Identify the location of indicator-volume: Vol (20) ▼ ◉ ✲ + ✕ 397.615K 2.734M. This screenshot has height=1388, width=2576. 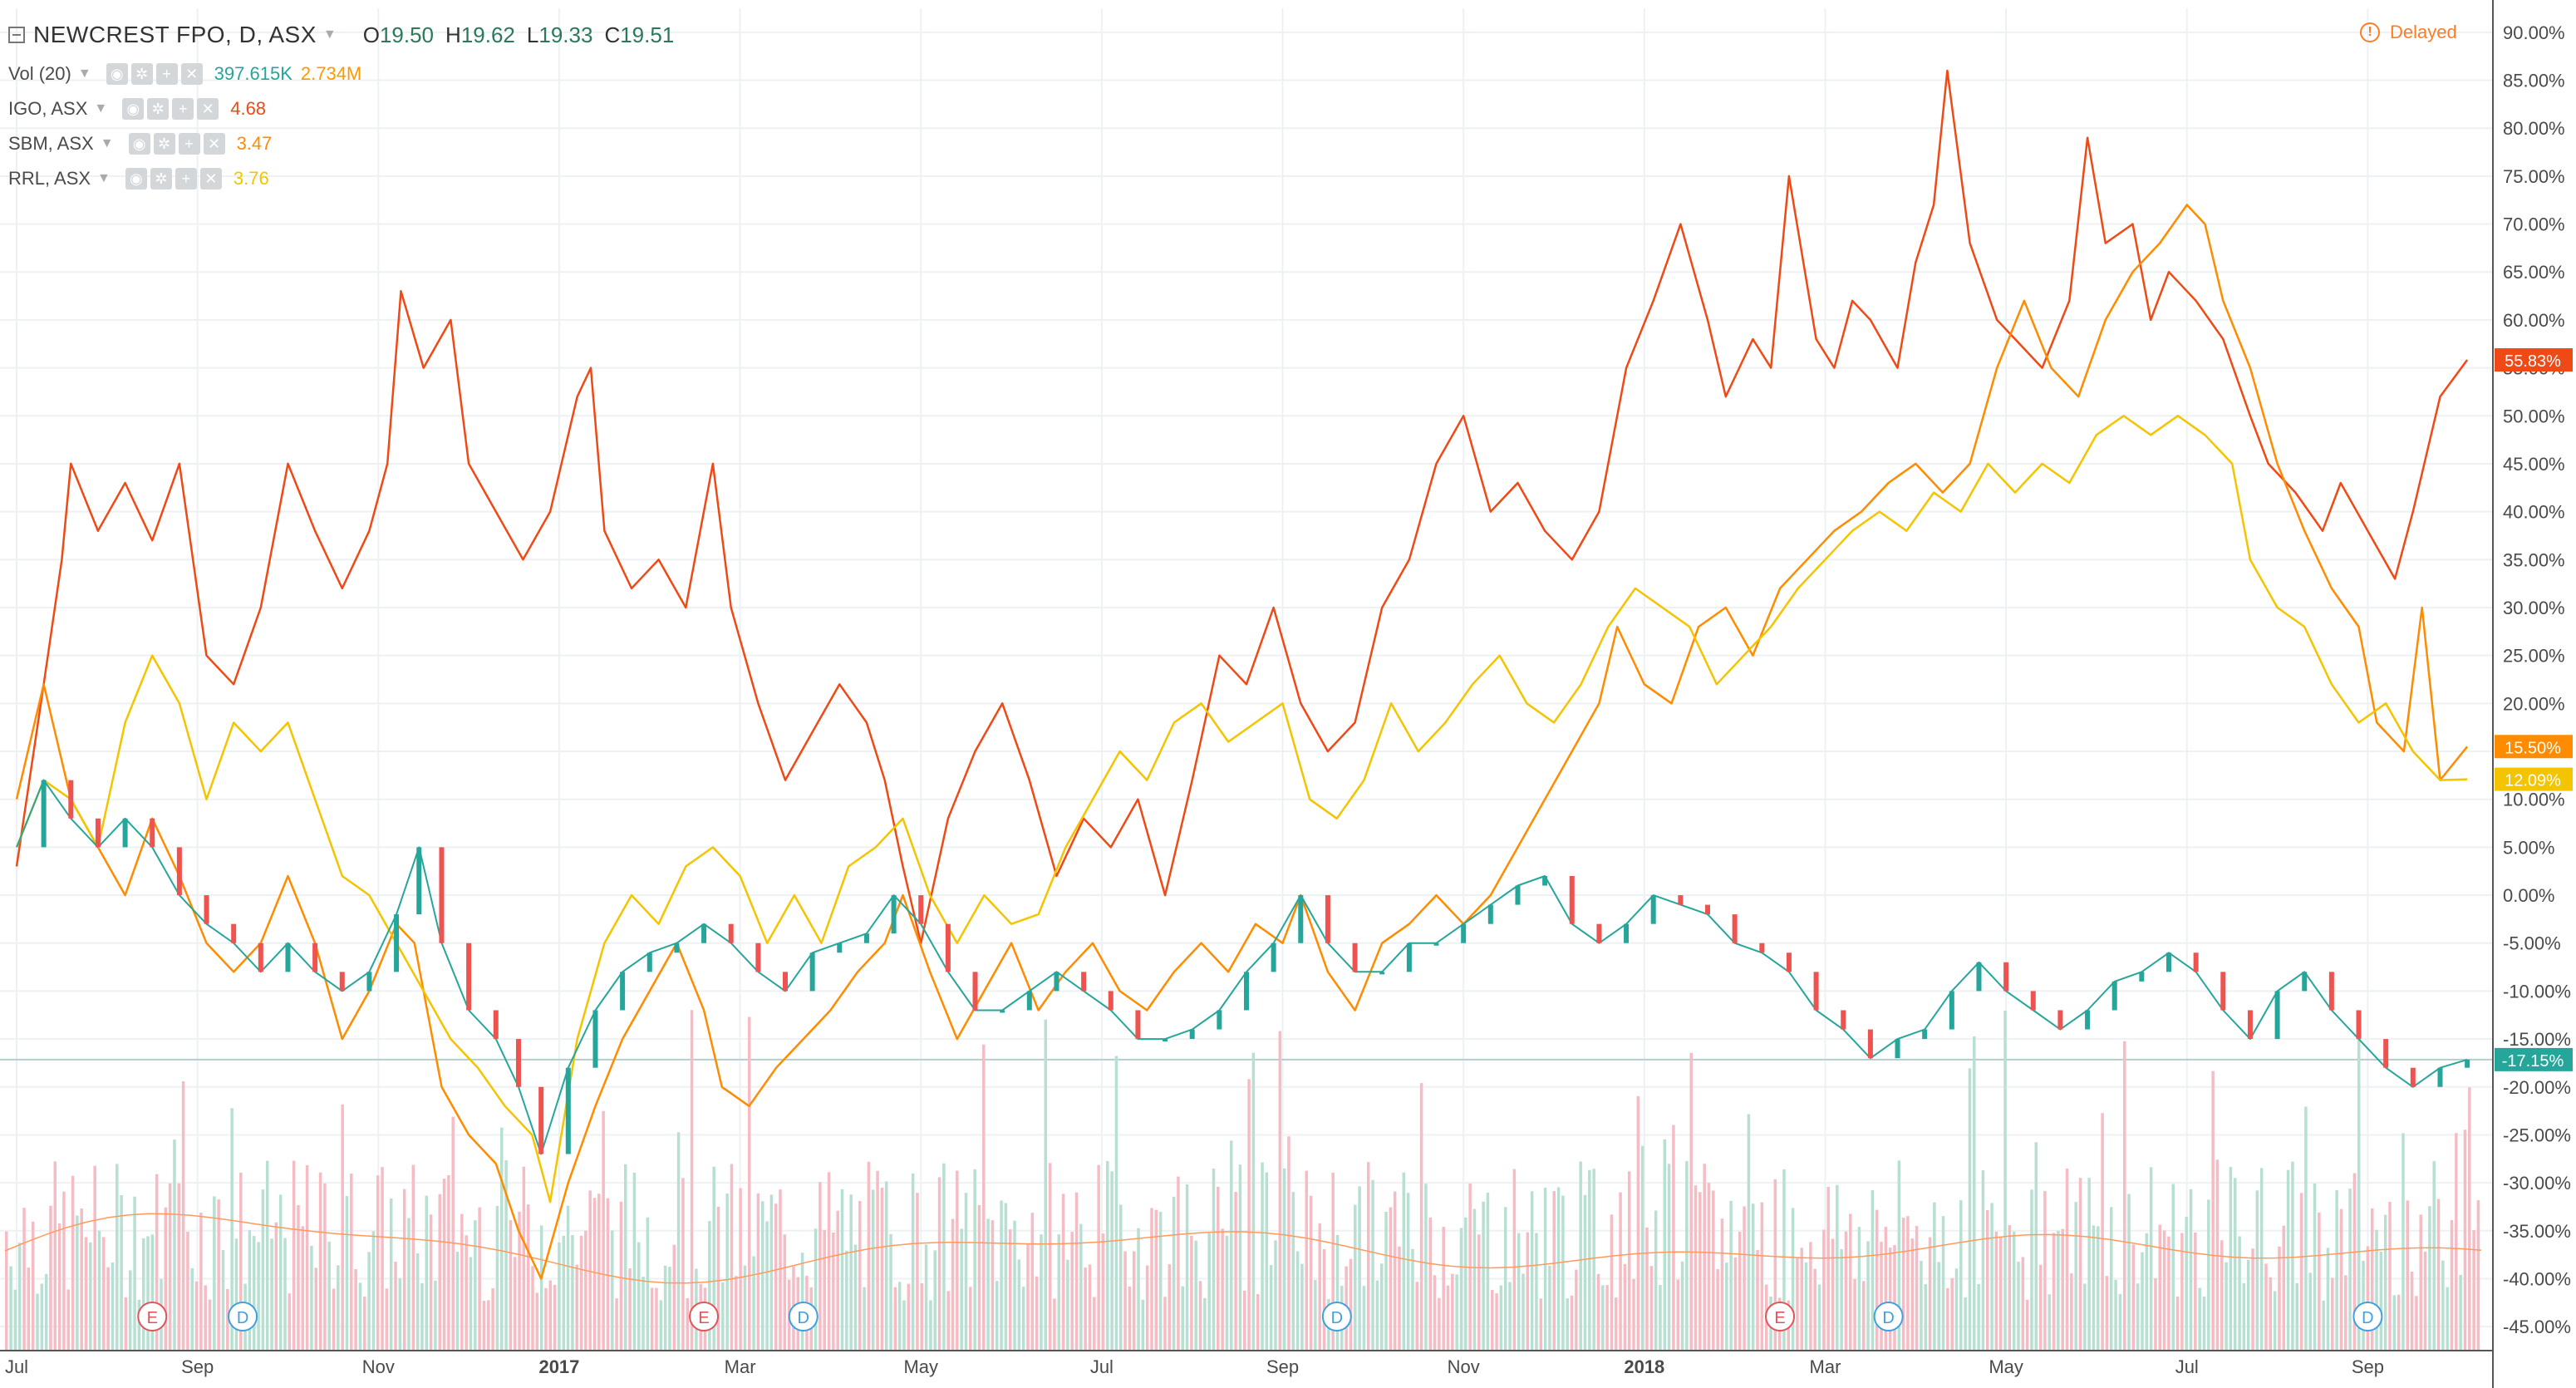
(185, 74).